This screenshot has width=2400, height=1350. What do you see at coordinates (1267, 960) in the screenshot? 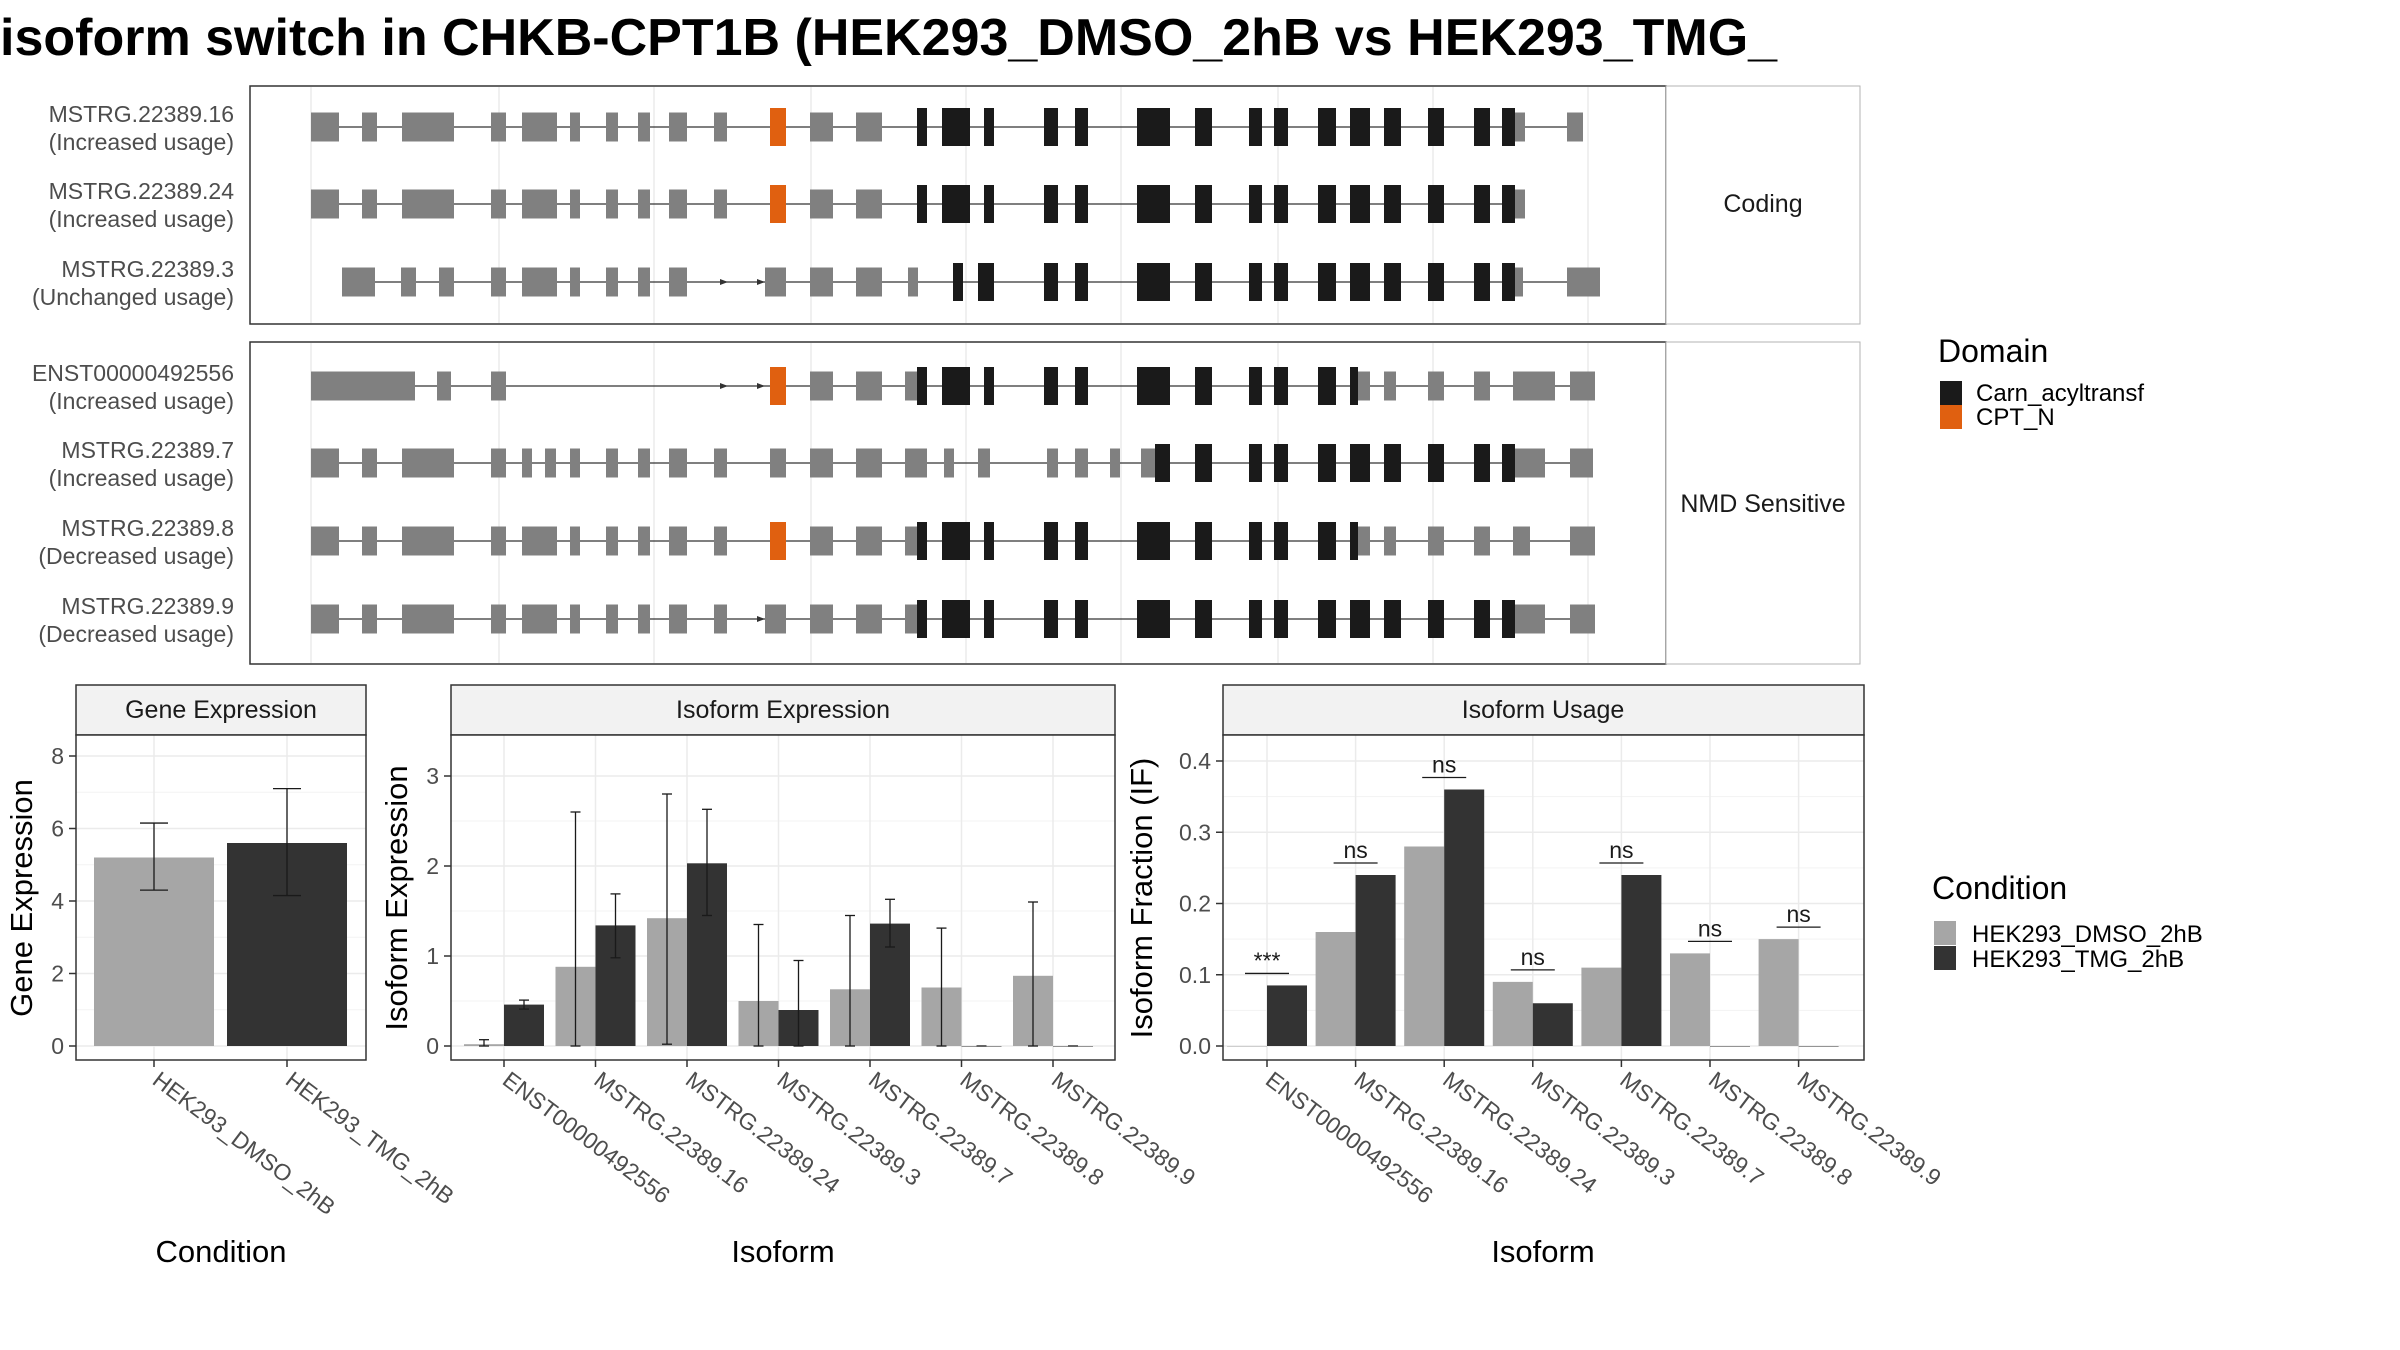
I see `significance-label: ***` at bounding box center [1267, 960].